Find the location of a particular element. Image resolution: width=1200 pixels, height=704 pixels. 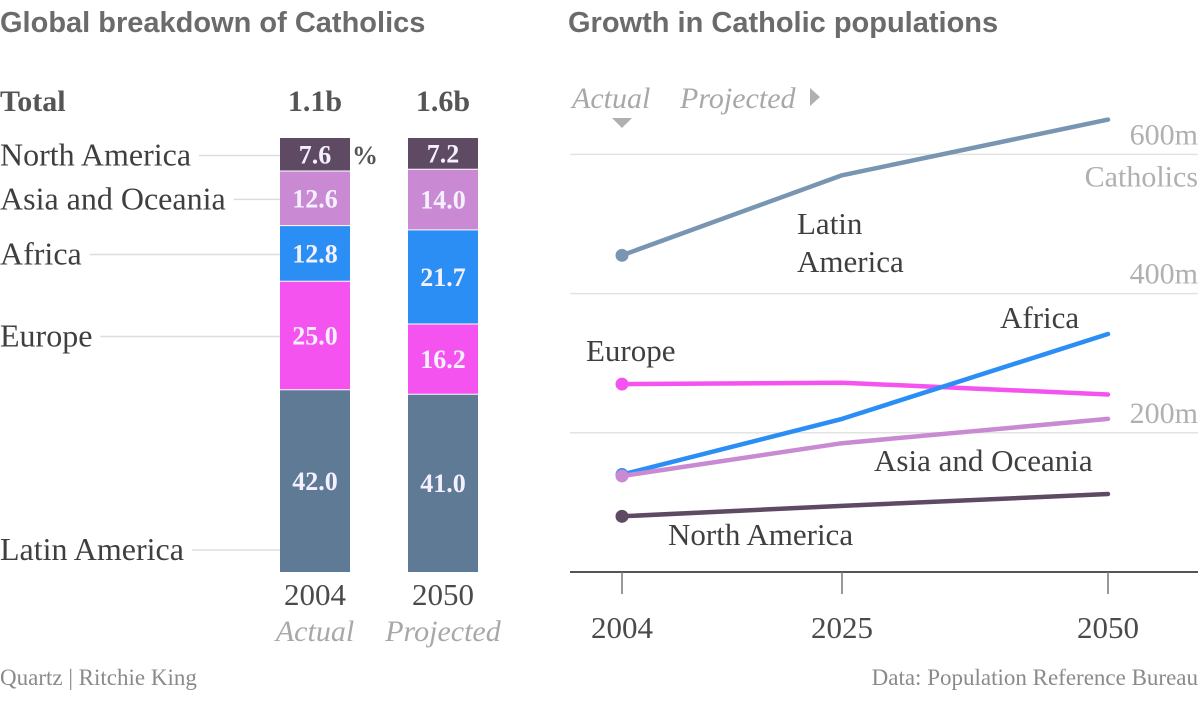

segment-value-asia-and-oceania-2050: 14.0 is located at coordinates (443, 200).